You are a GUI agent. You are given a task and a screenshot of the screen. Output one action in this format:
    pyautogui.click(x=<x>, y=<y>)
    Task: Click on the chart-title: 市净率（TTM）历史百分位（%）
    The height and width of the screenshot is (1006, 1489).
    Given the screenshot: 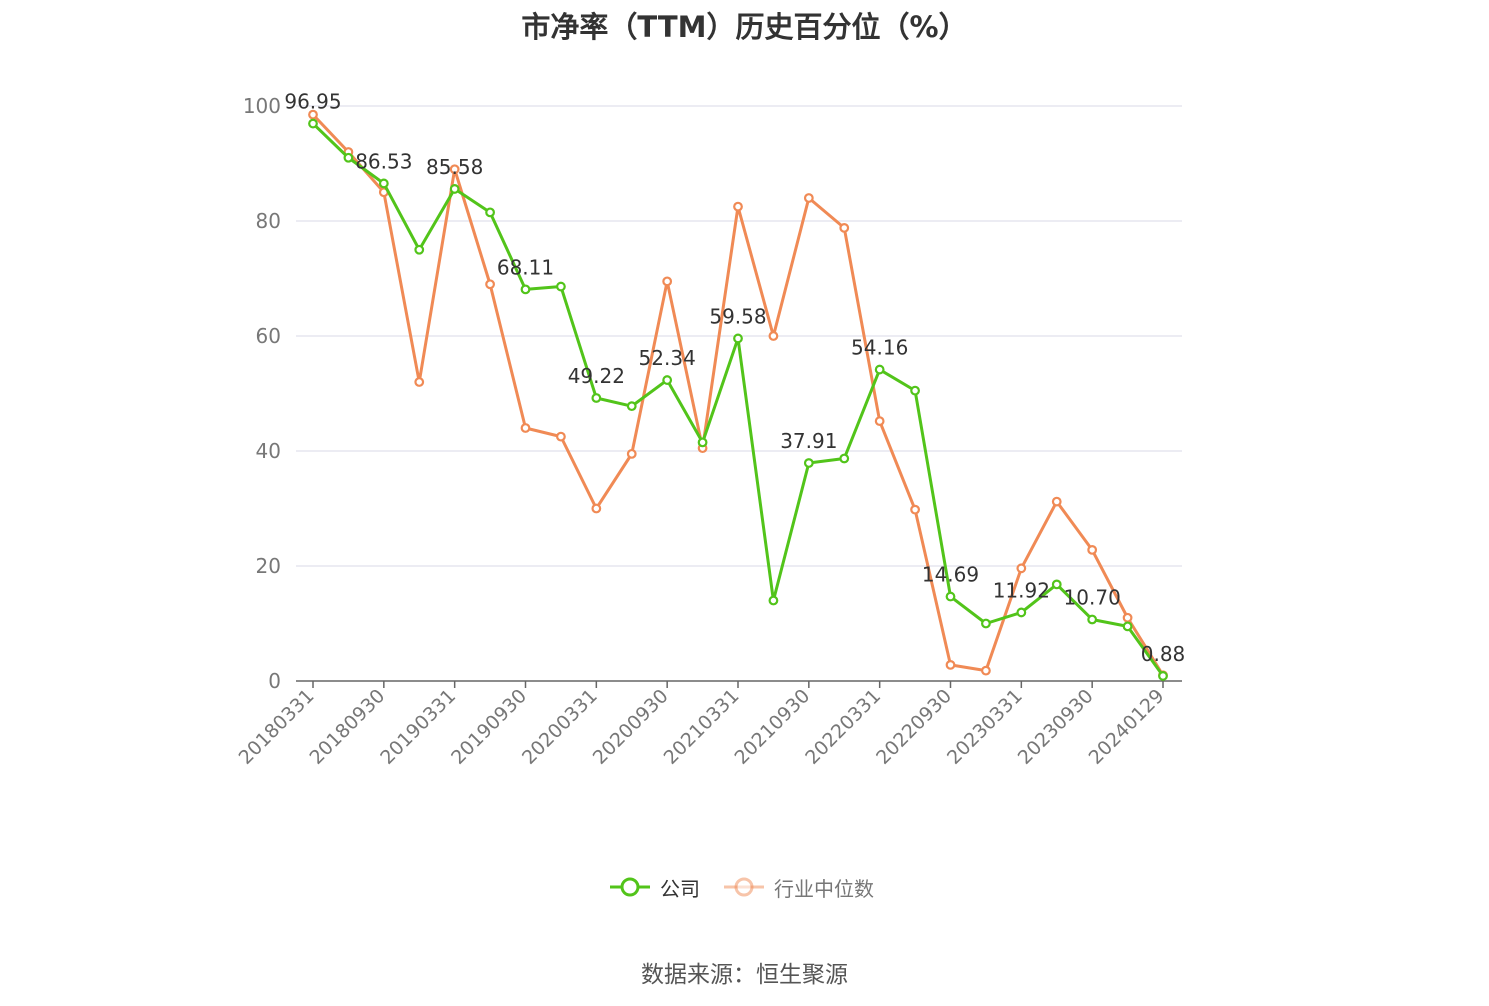 What is the action you would take?
    pyautogui.click(x=744, y=27)
    